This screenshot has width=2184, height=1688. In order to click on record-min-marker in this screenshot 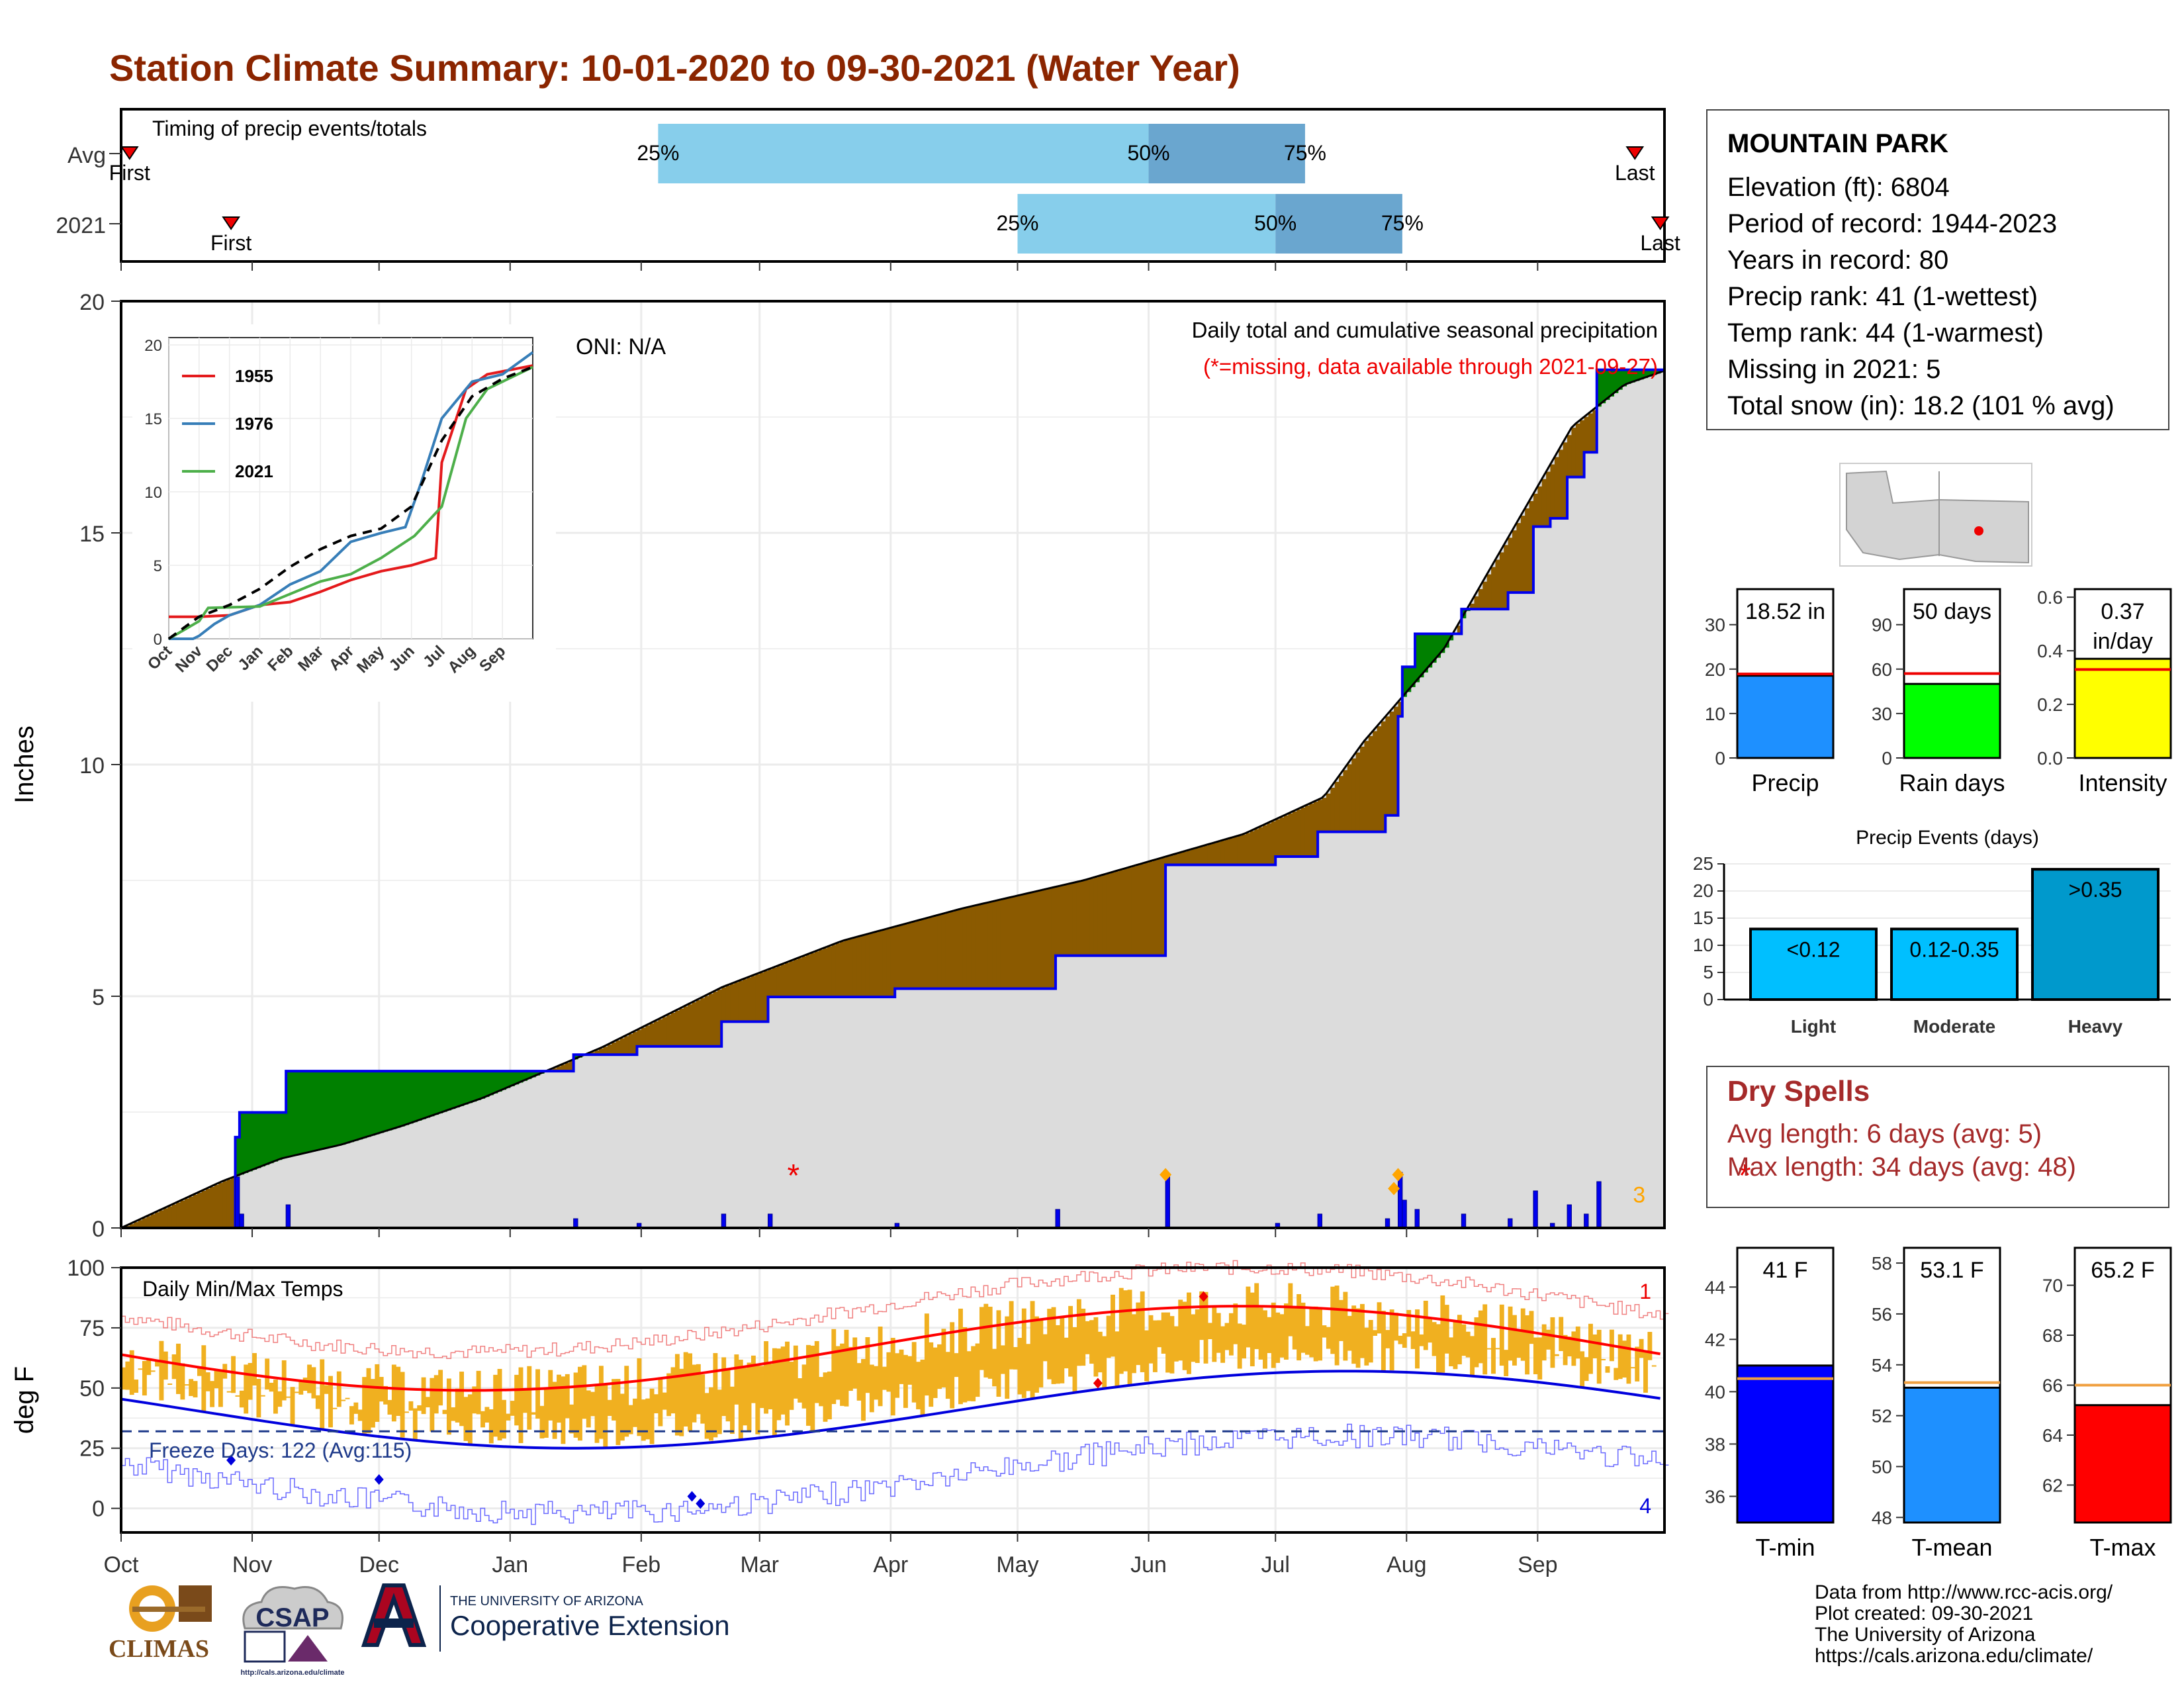, I will do `click(692, 1496)`.